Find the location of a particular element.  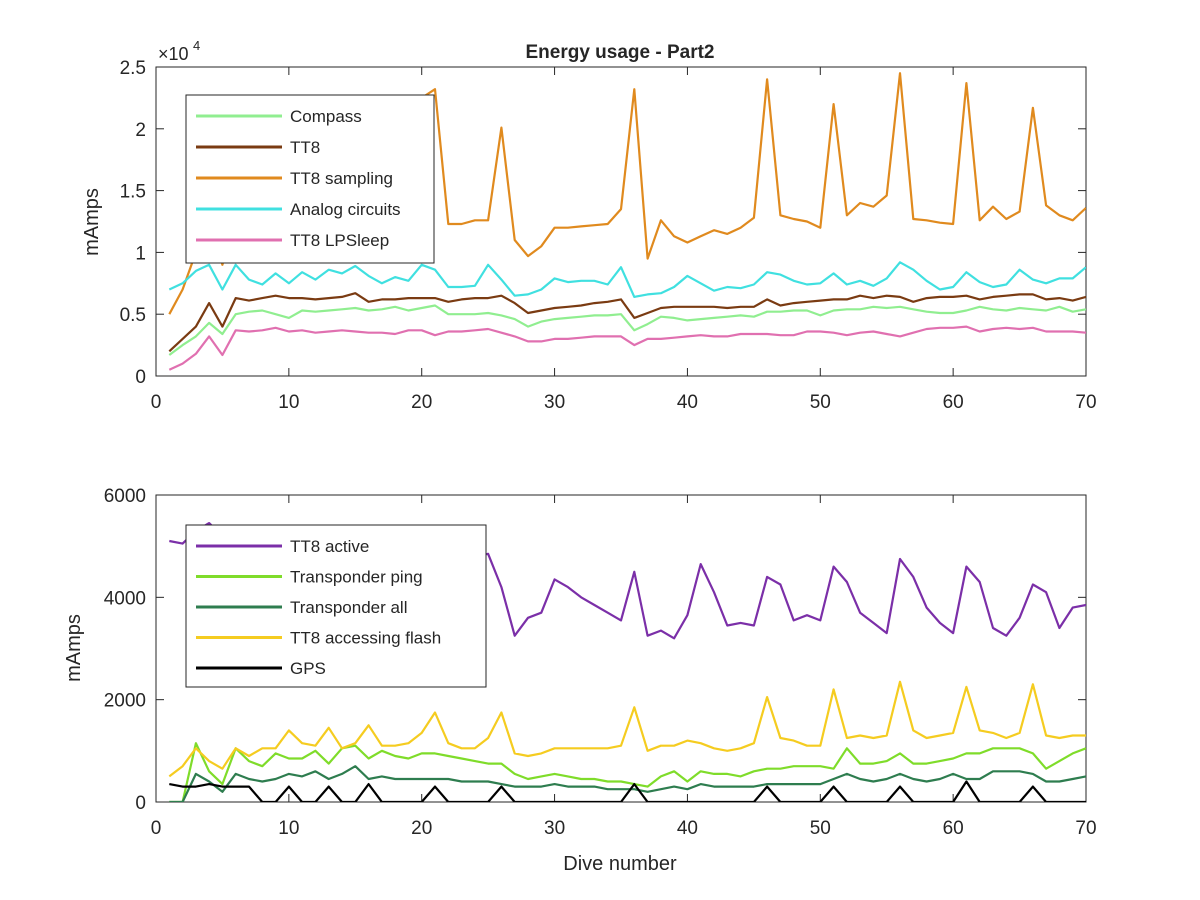

x-axis-label: Dive number is located at coordinates (620, 864).